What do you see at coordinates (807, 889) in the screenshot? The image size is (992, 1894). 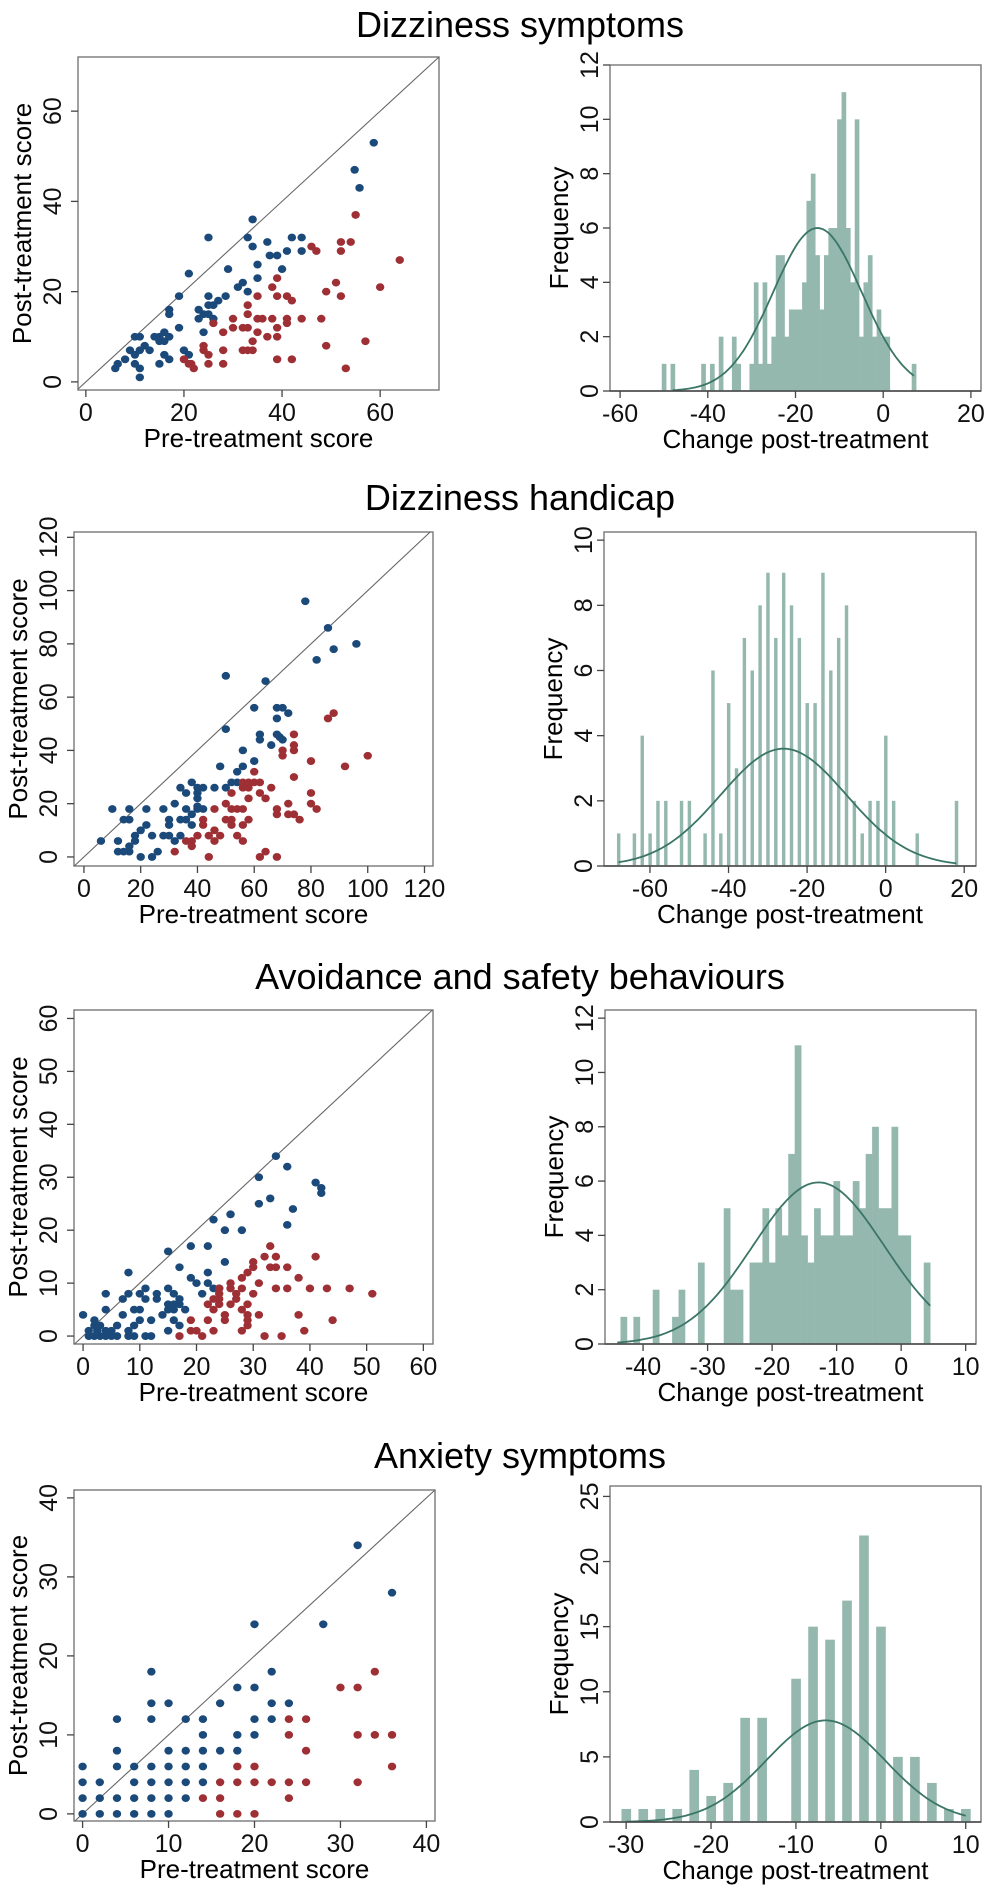 I see `x-tick-label: -20` at bounding box center [807, 889].